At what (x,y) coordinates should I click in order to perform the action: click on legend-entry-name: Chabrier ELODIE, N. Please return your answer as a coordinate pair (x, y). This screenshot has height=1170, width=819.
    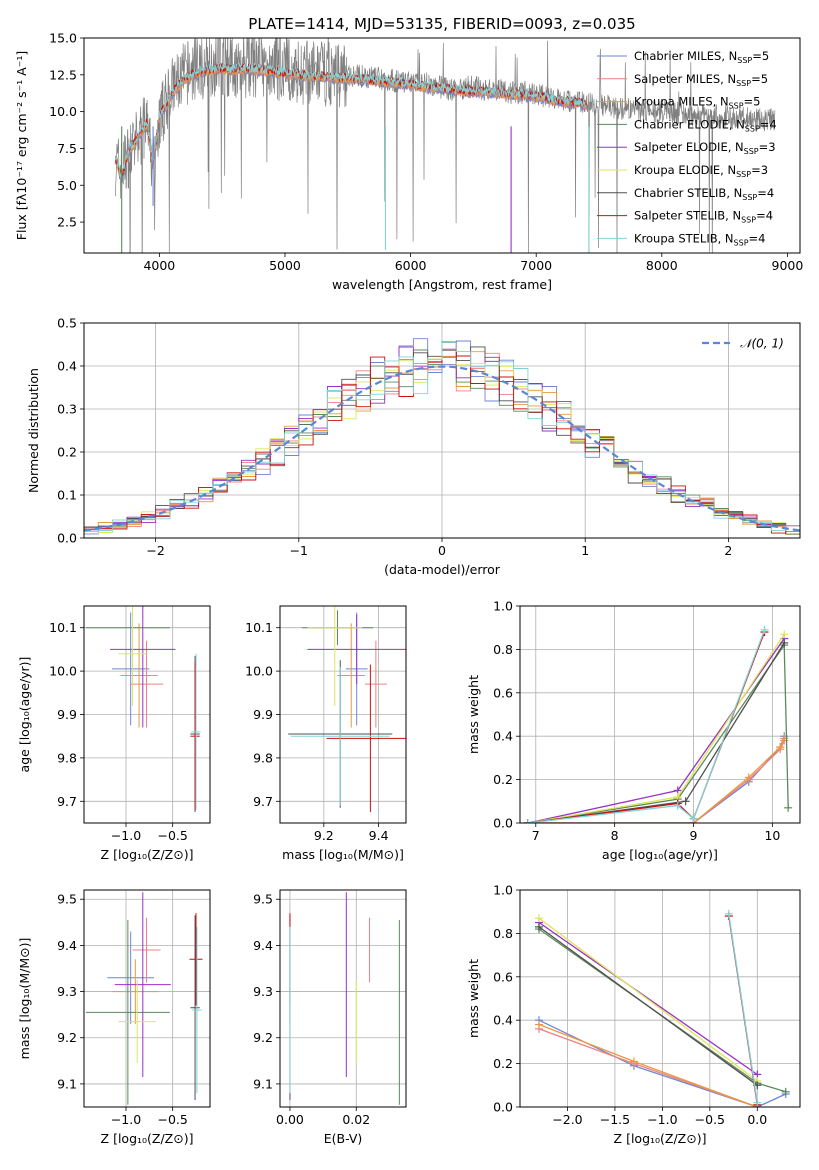
    Looking at the image, I should click on (689, 124).